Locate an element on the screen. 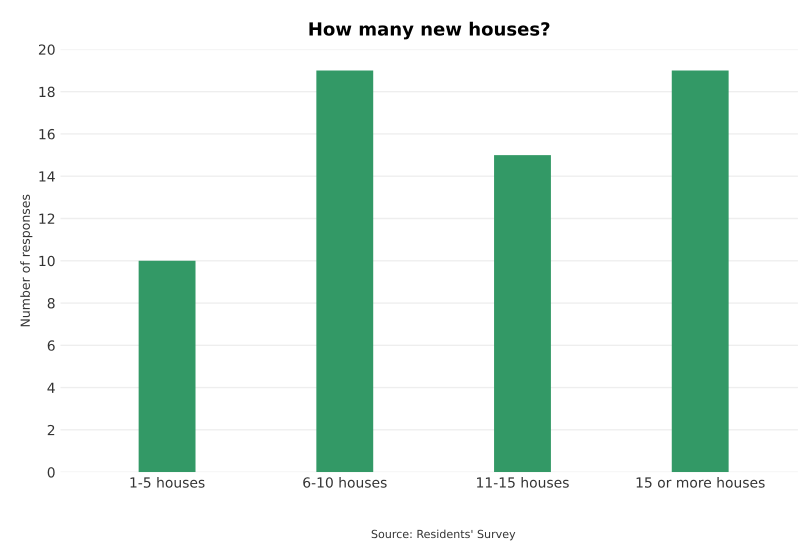 This screenshot has width=806, height=549. x-tick-label: 1-5 houses is located at coordinates (167, 482).